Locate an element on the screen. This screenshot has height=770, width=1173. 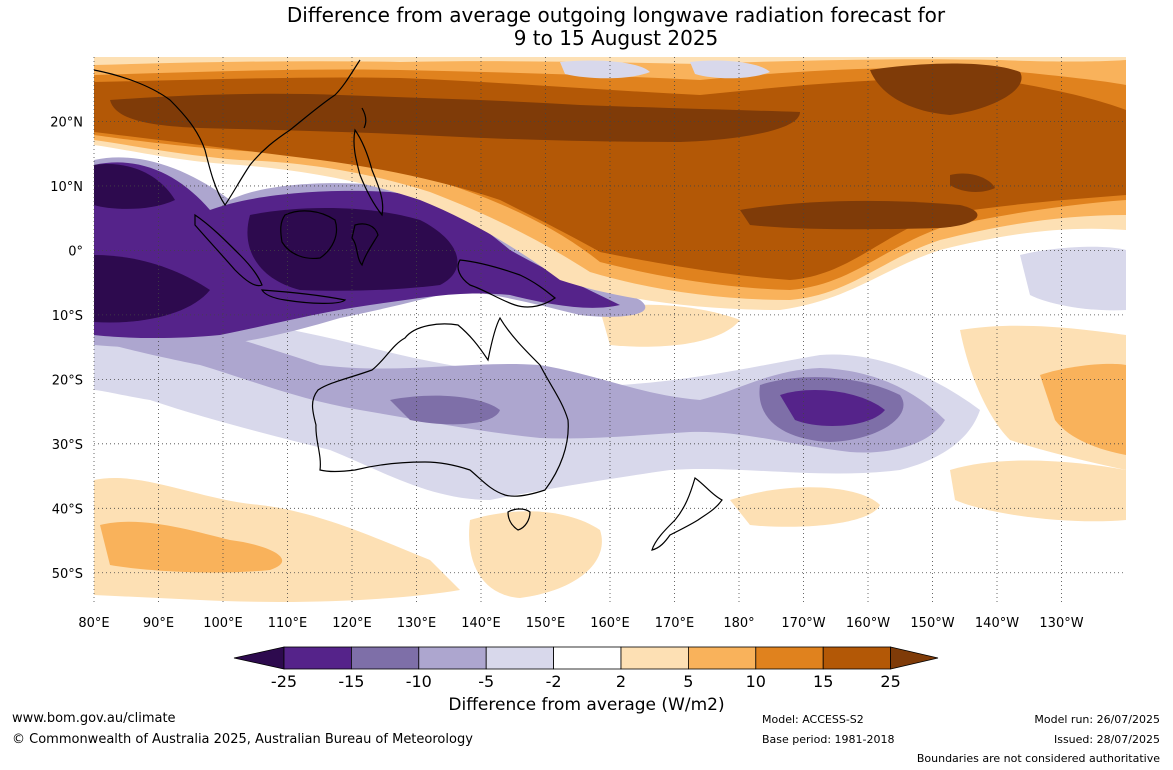
lon-label: 90°E is located at coordinates (158, 623).